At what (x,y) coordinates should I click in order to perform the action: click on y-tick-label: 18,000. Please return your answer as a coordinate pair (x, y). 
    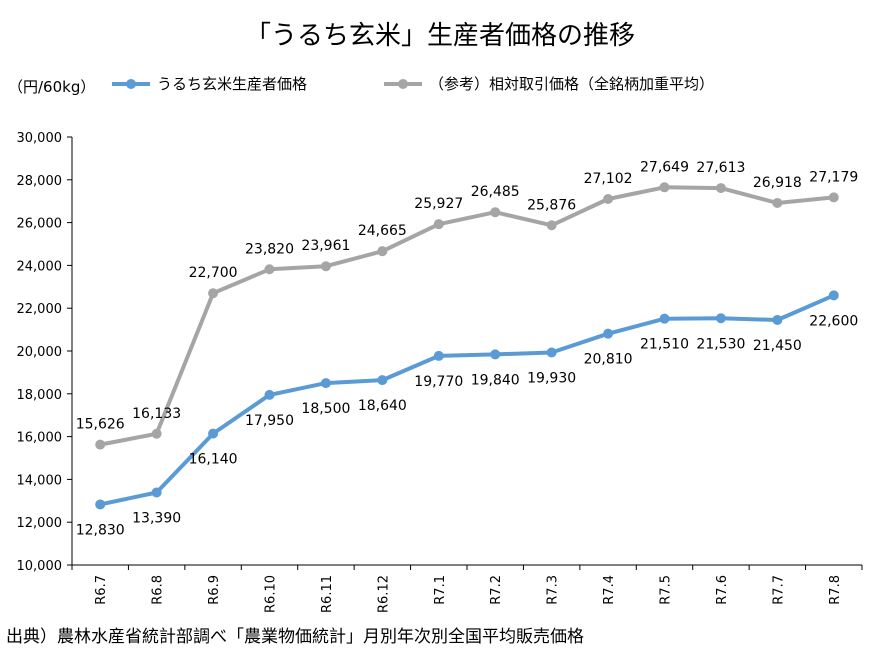
    Looking at the image, I should click on (40, 395).